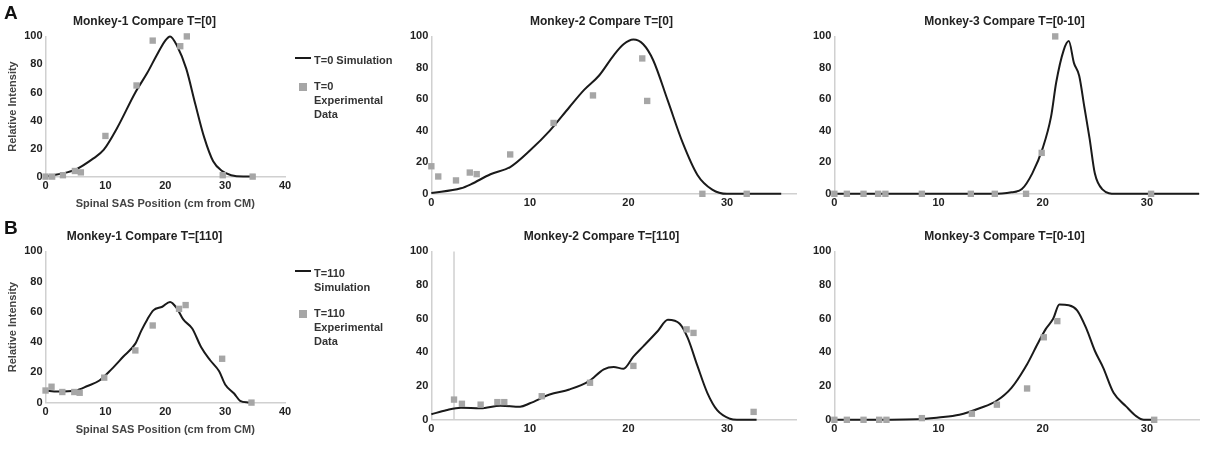  What do you see at coordinates (349, 327) in the screenshot?
I see `legend-label: T=110 Experimental Data` at bounding box center [349, 327].